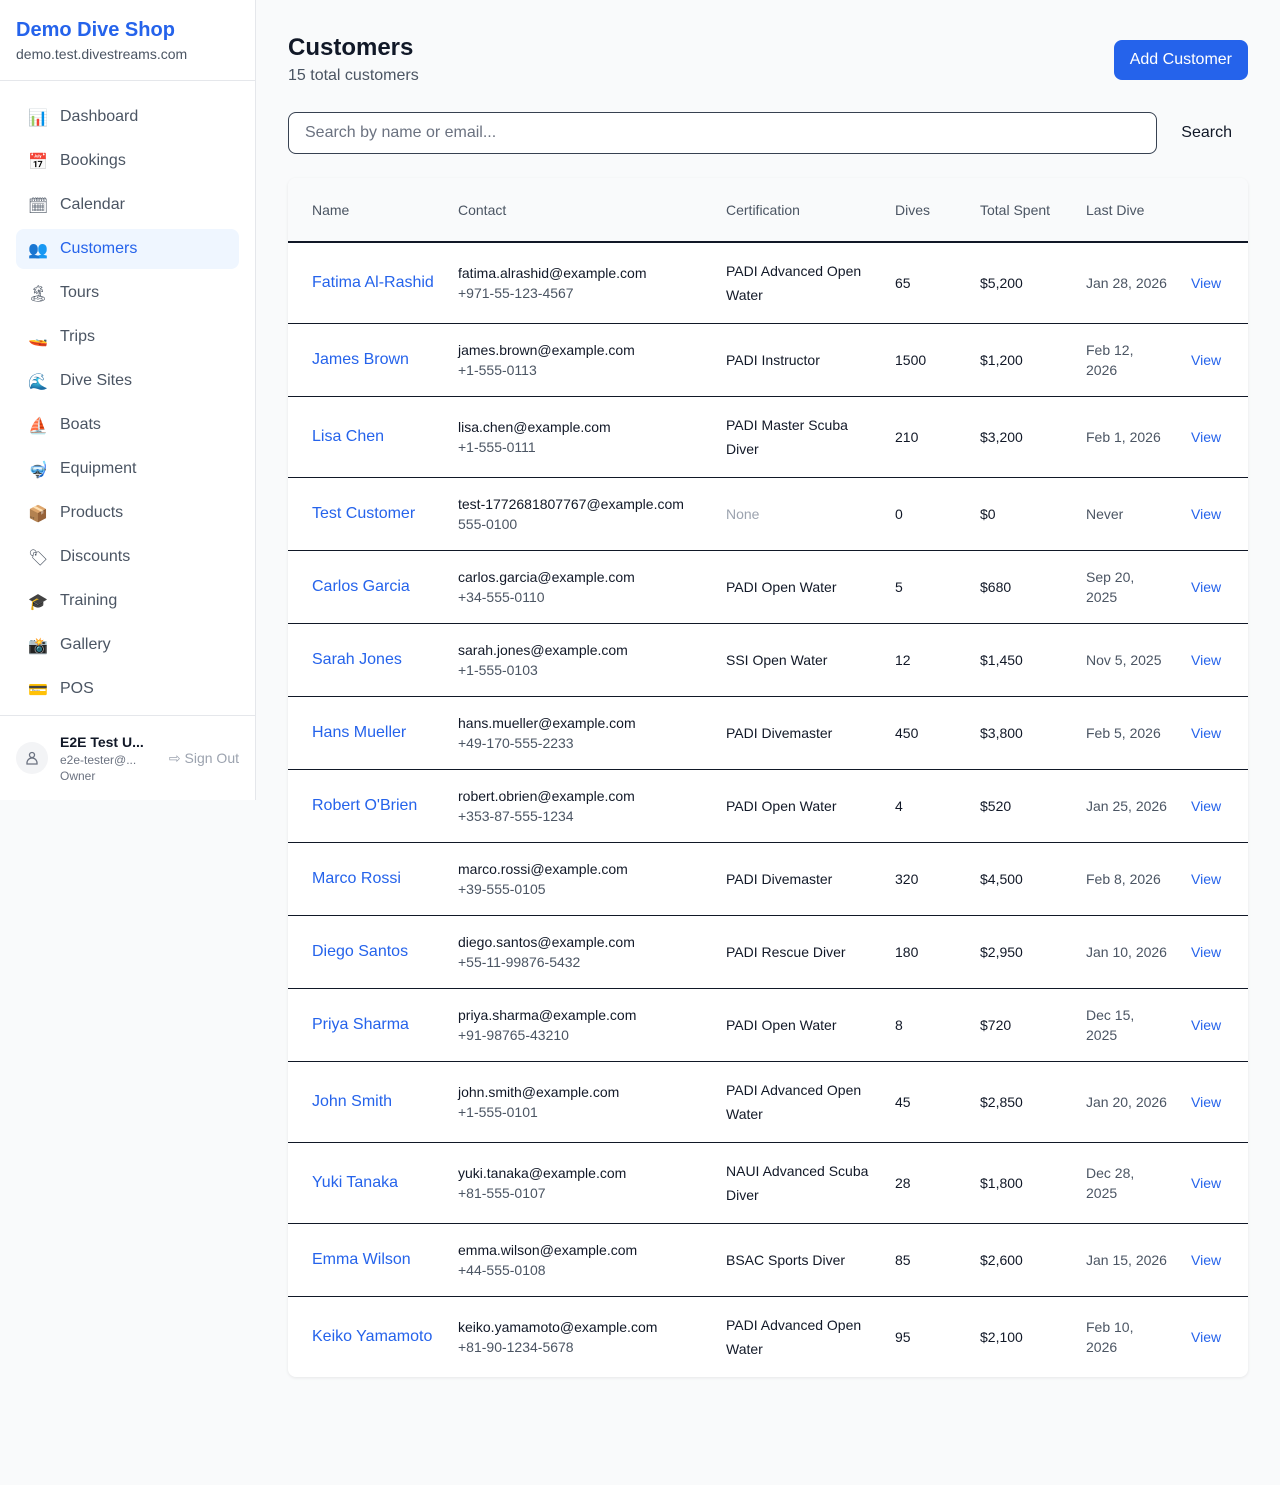  Describe the element at coordinates (360, 951) in the screenshot. I see `customer-name-link: Diego Santos` at that location.